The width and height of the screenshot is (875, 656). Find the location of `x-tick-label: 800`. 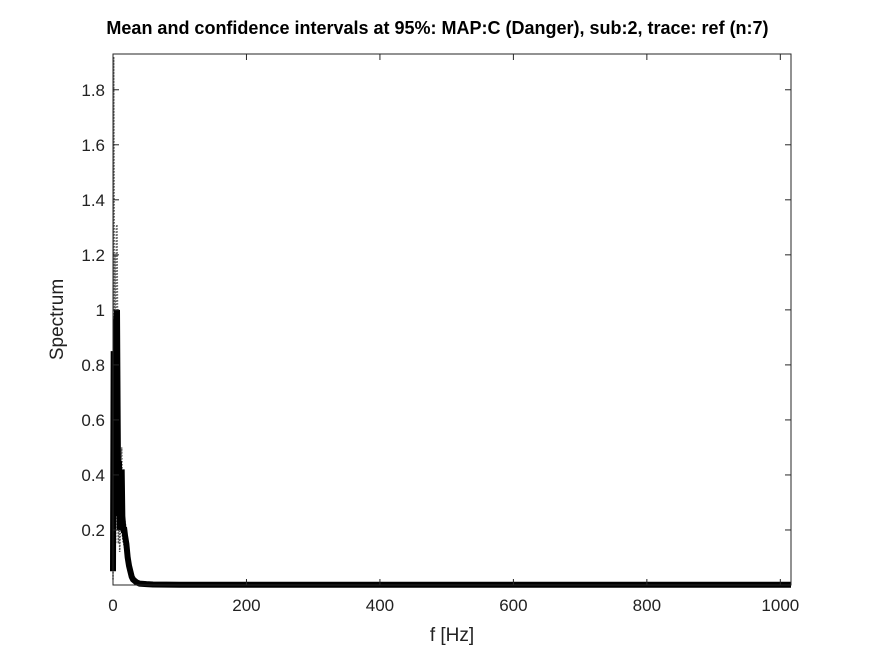

x-tick-label: 800 is located at coordinates (647, 605).